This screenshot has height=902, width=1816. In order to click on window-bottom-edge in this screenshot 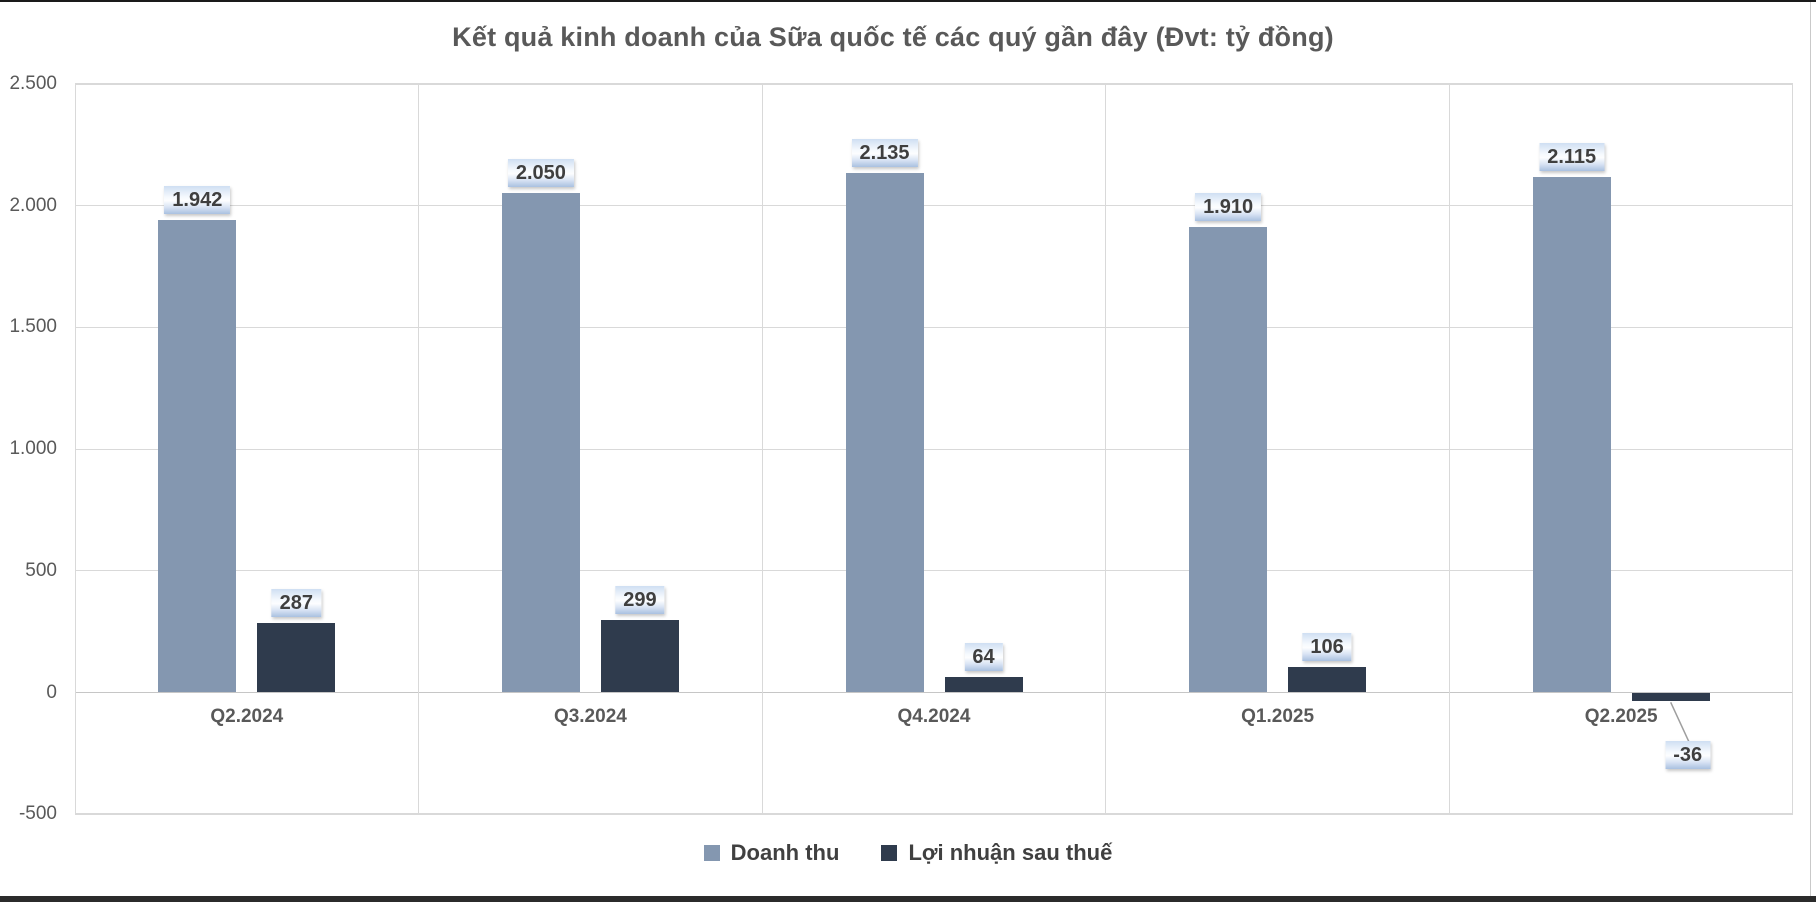, I will do `click(908, 899)`.